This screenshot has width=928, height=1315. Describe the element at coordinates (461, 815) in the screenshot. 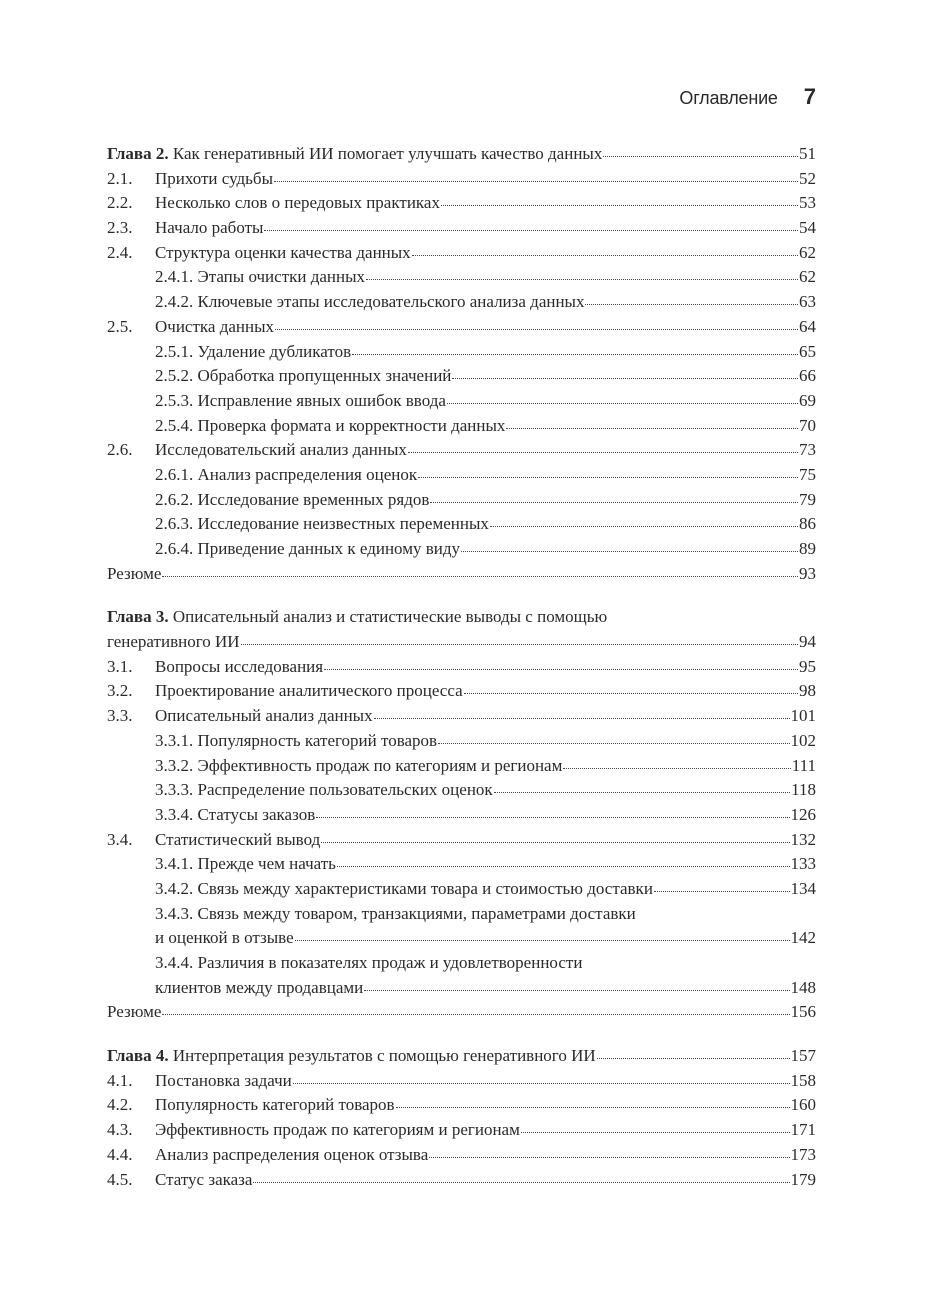

I see `toc-entry: 3.3.4. Статусы заказов 126` at that location.